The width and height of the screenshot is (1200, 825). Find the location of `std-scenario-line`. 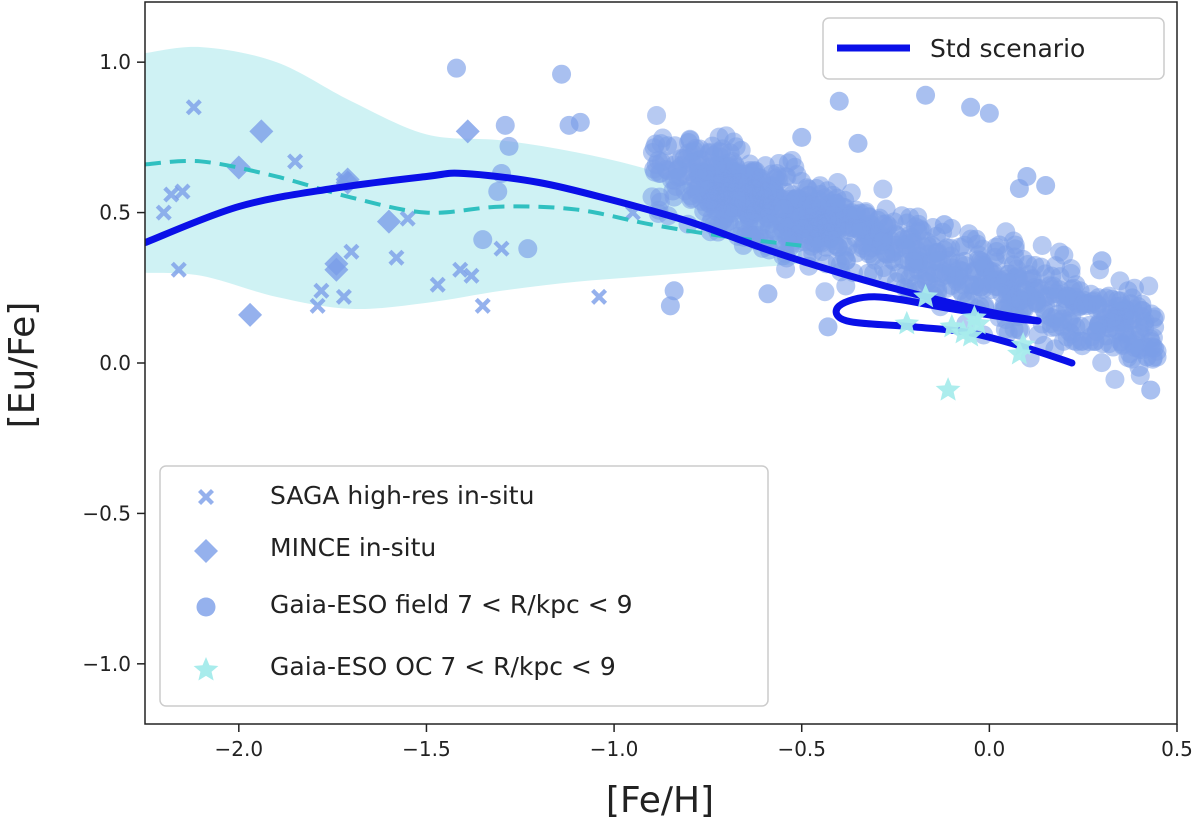

std-scenario-line is located at coordinates (593, 247).